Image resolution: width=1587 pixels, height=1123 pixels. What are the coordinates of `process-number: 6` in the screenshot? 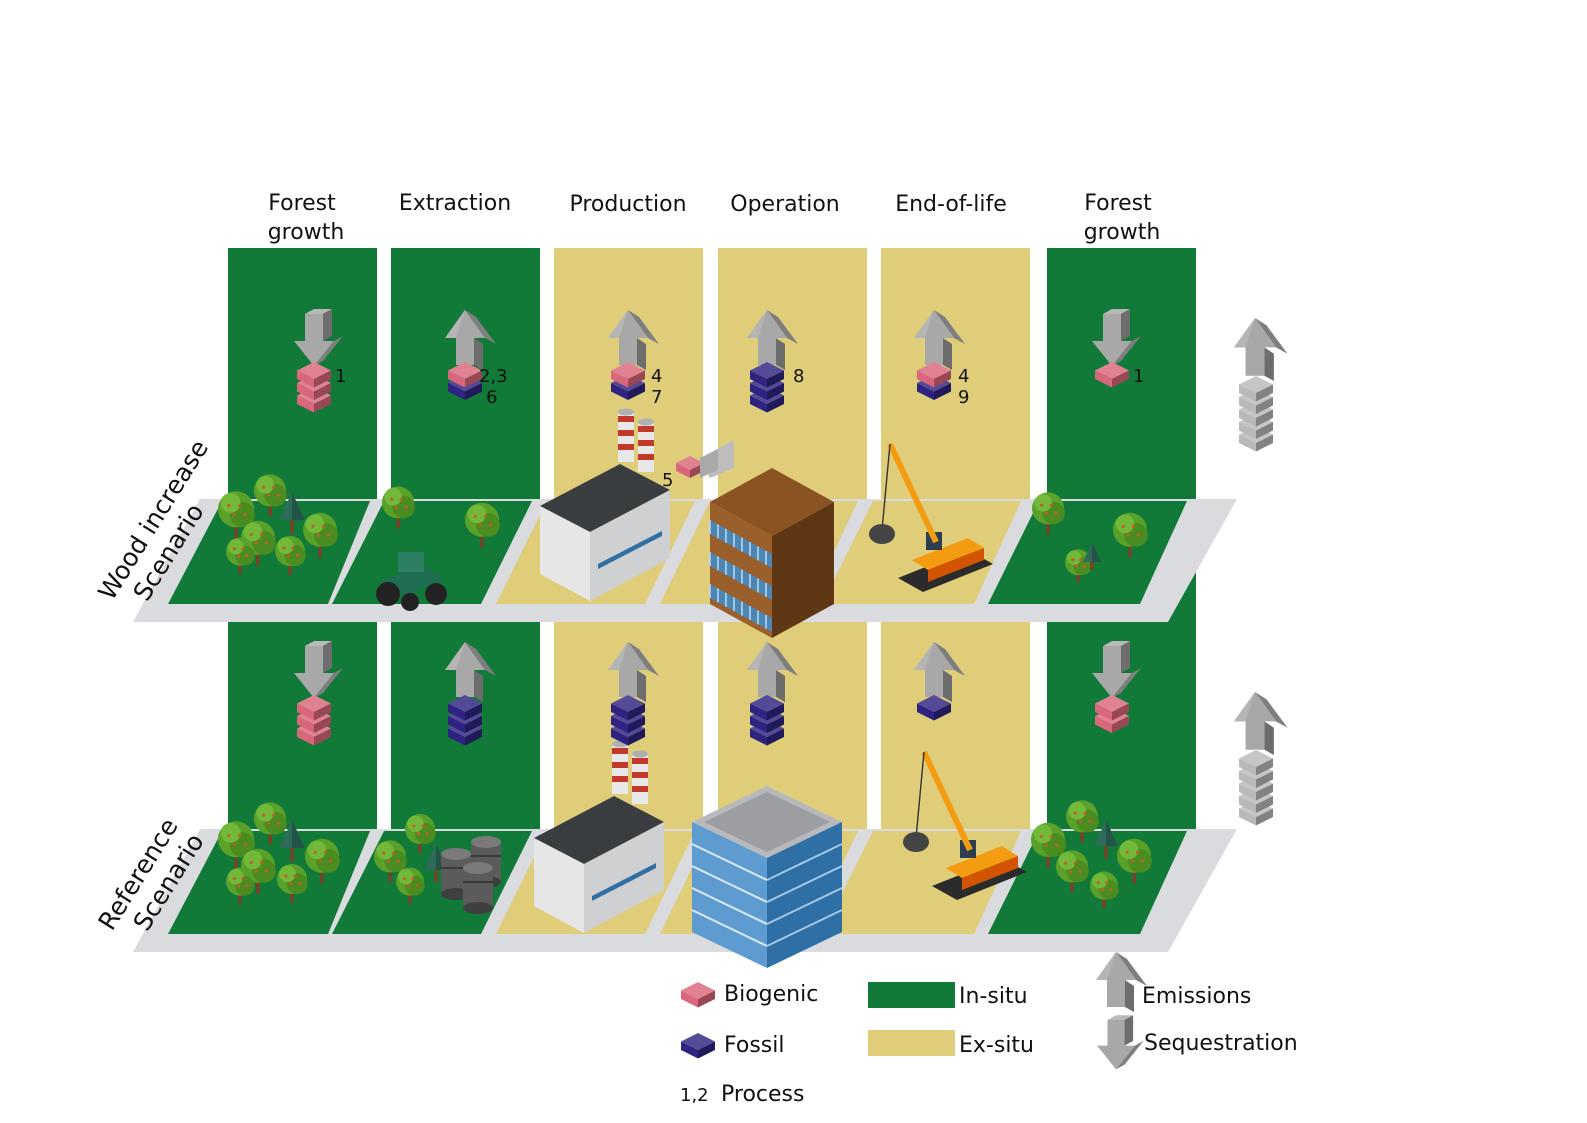 It's located at (491, 397).